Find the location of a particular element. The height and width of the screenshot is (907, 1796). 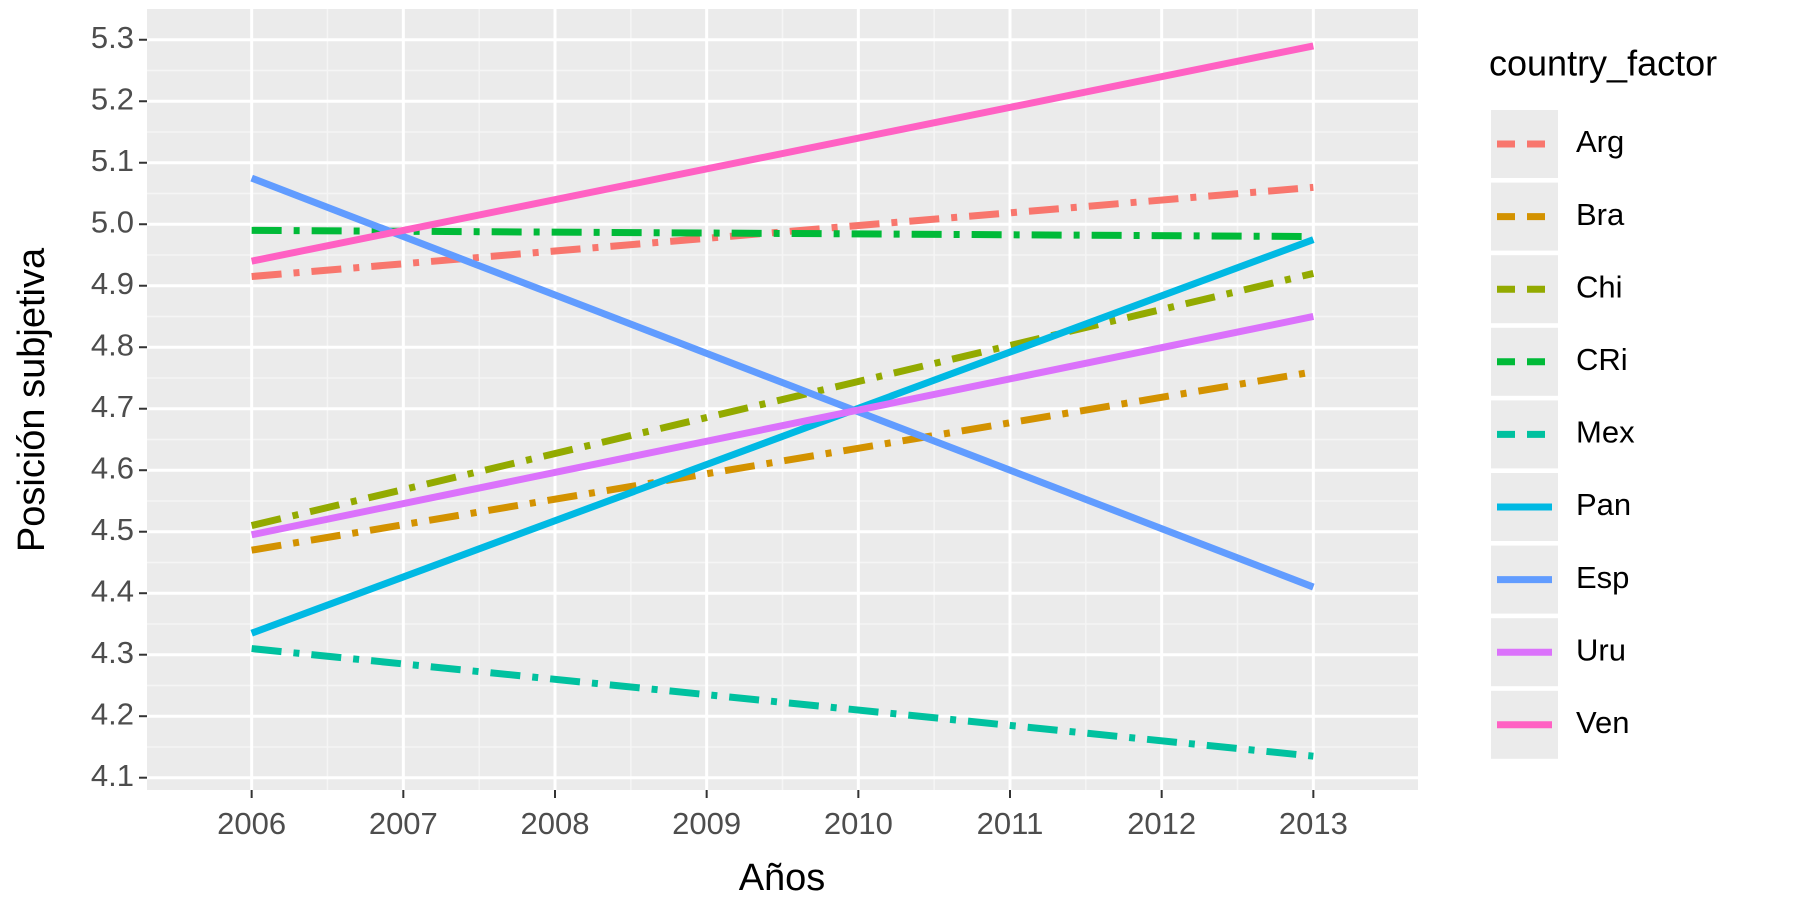

y-tick-label: 5.1 is located at coordinates (112, 160).